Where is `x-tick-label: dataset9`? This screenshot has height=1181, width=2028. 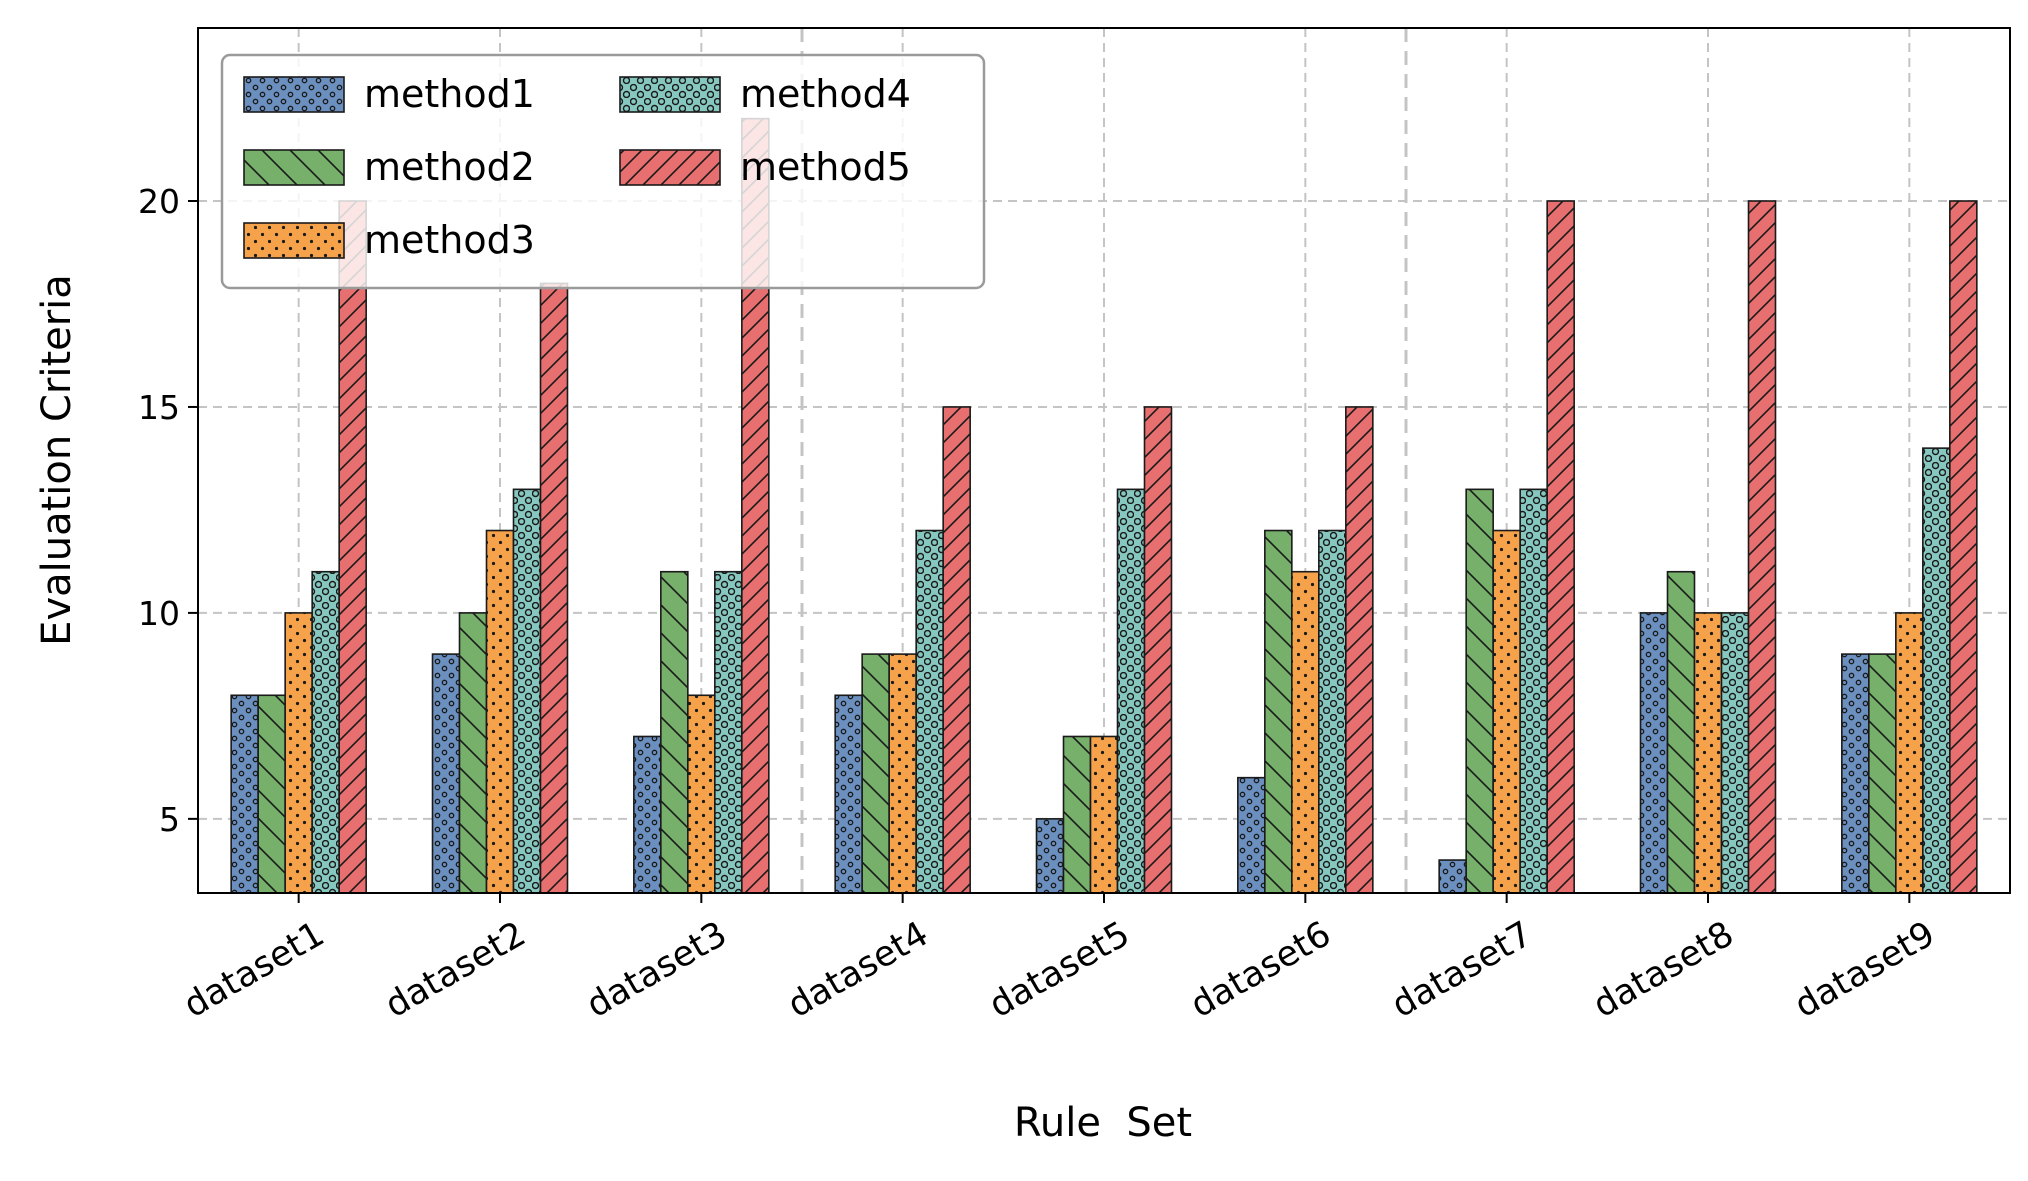
x-tick-label: dataset9 is located at coordinates (1865, 970).